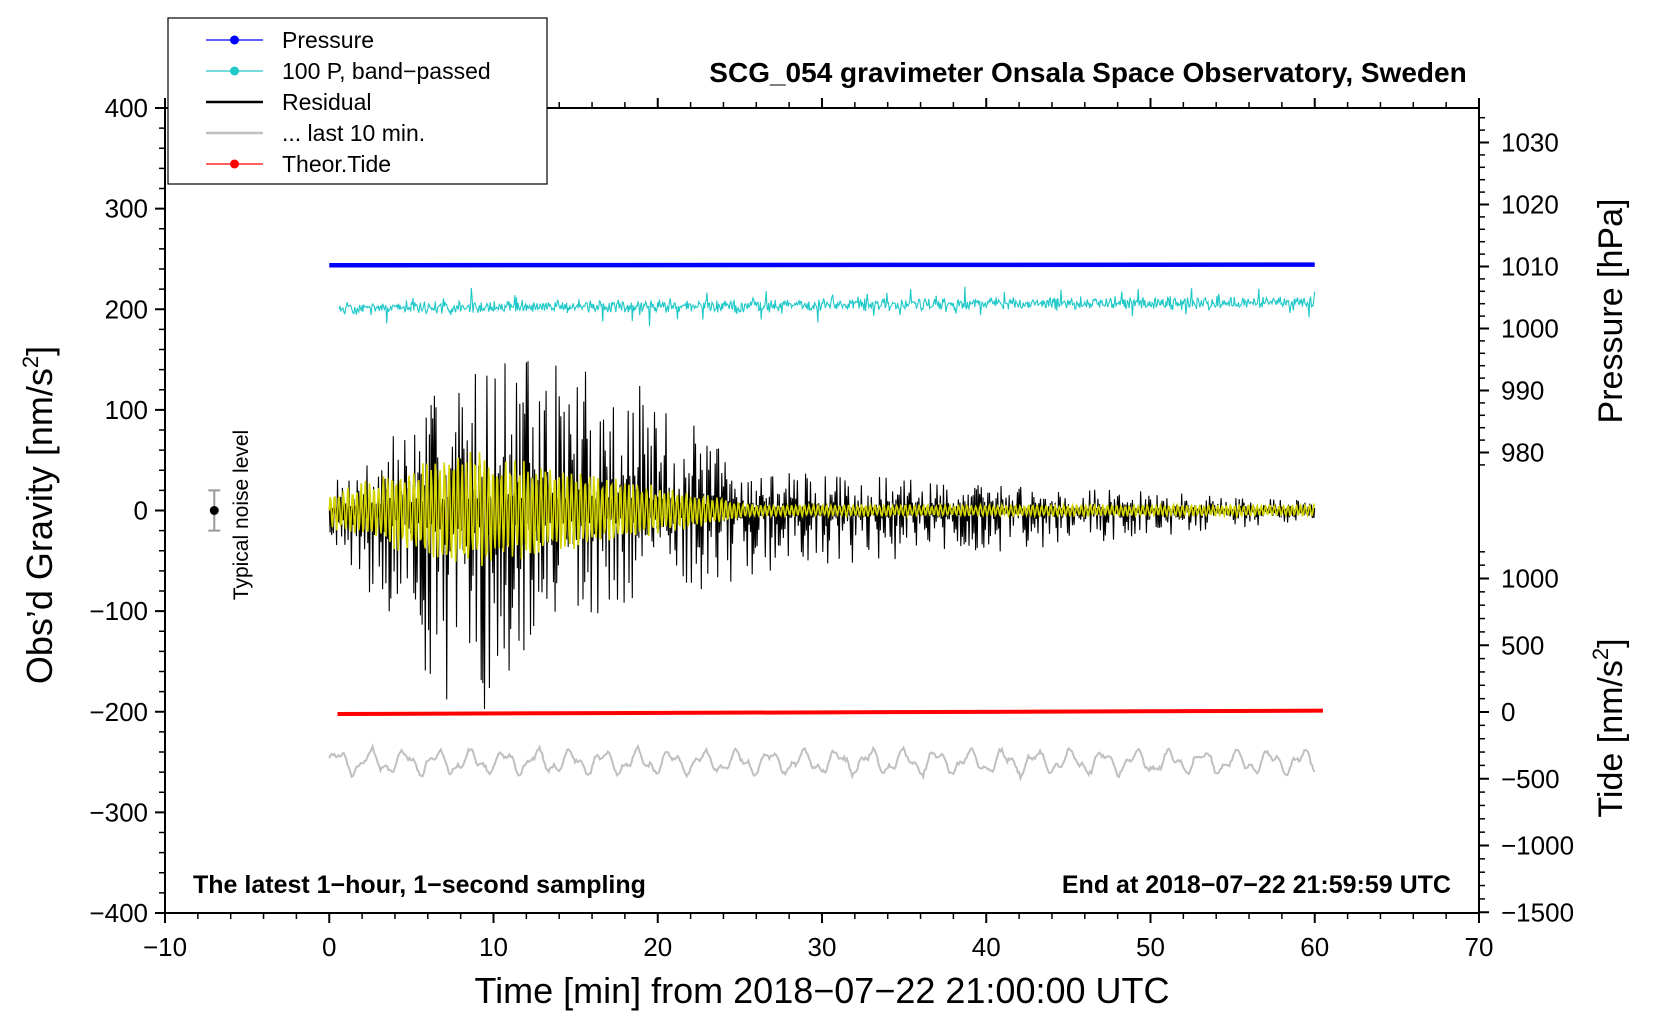  I want to click on x-tick-label: 40, so click(986, 947).